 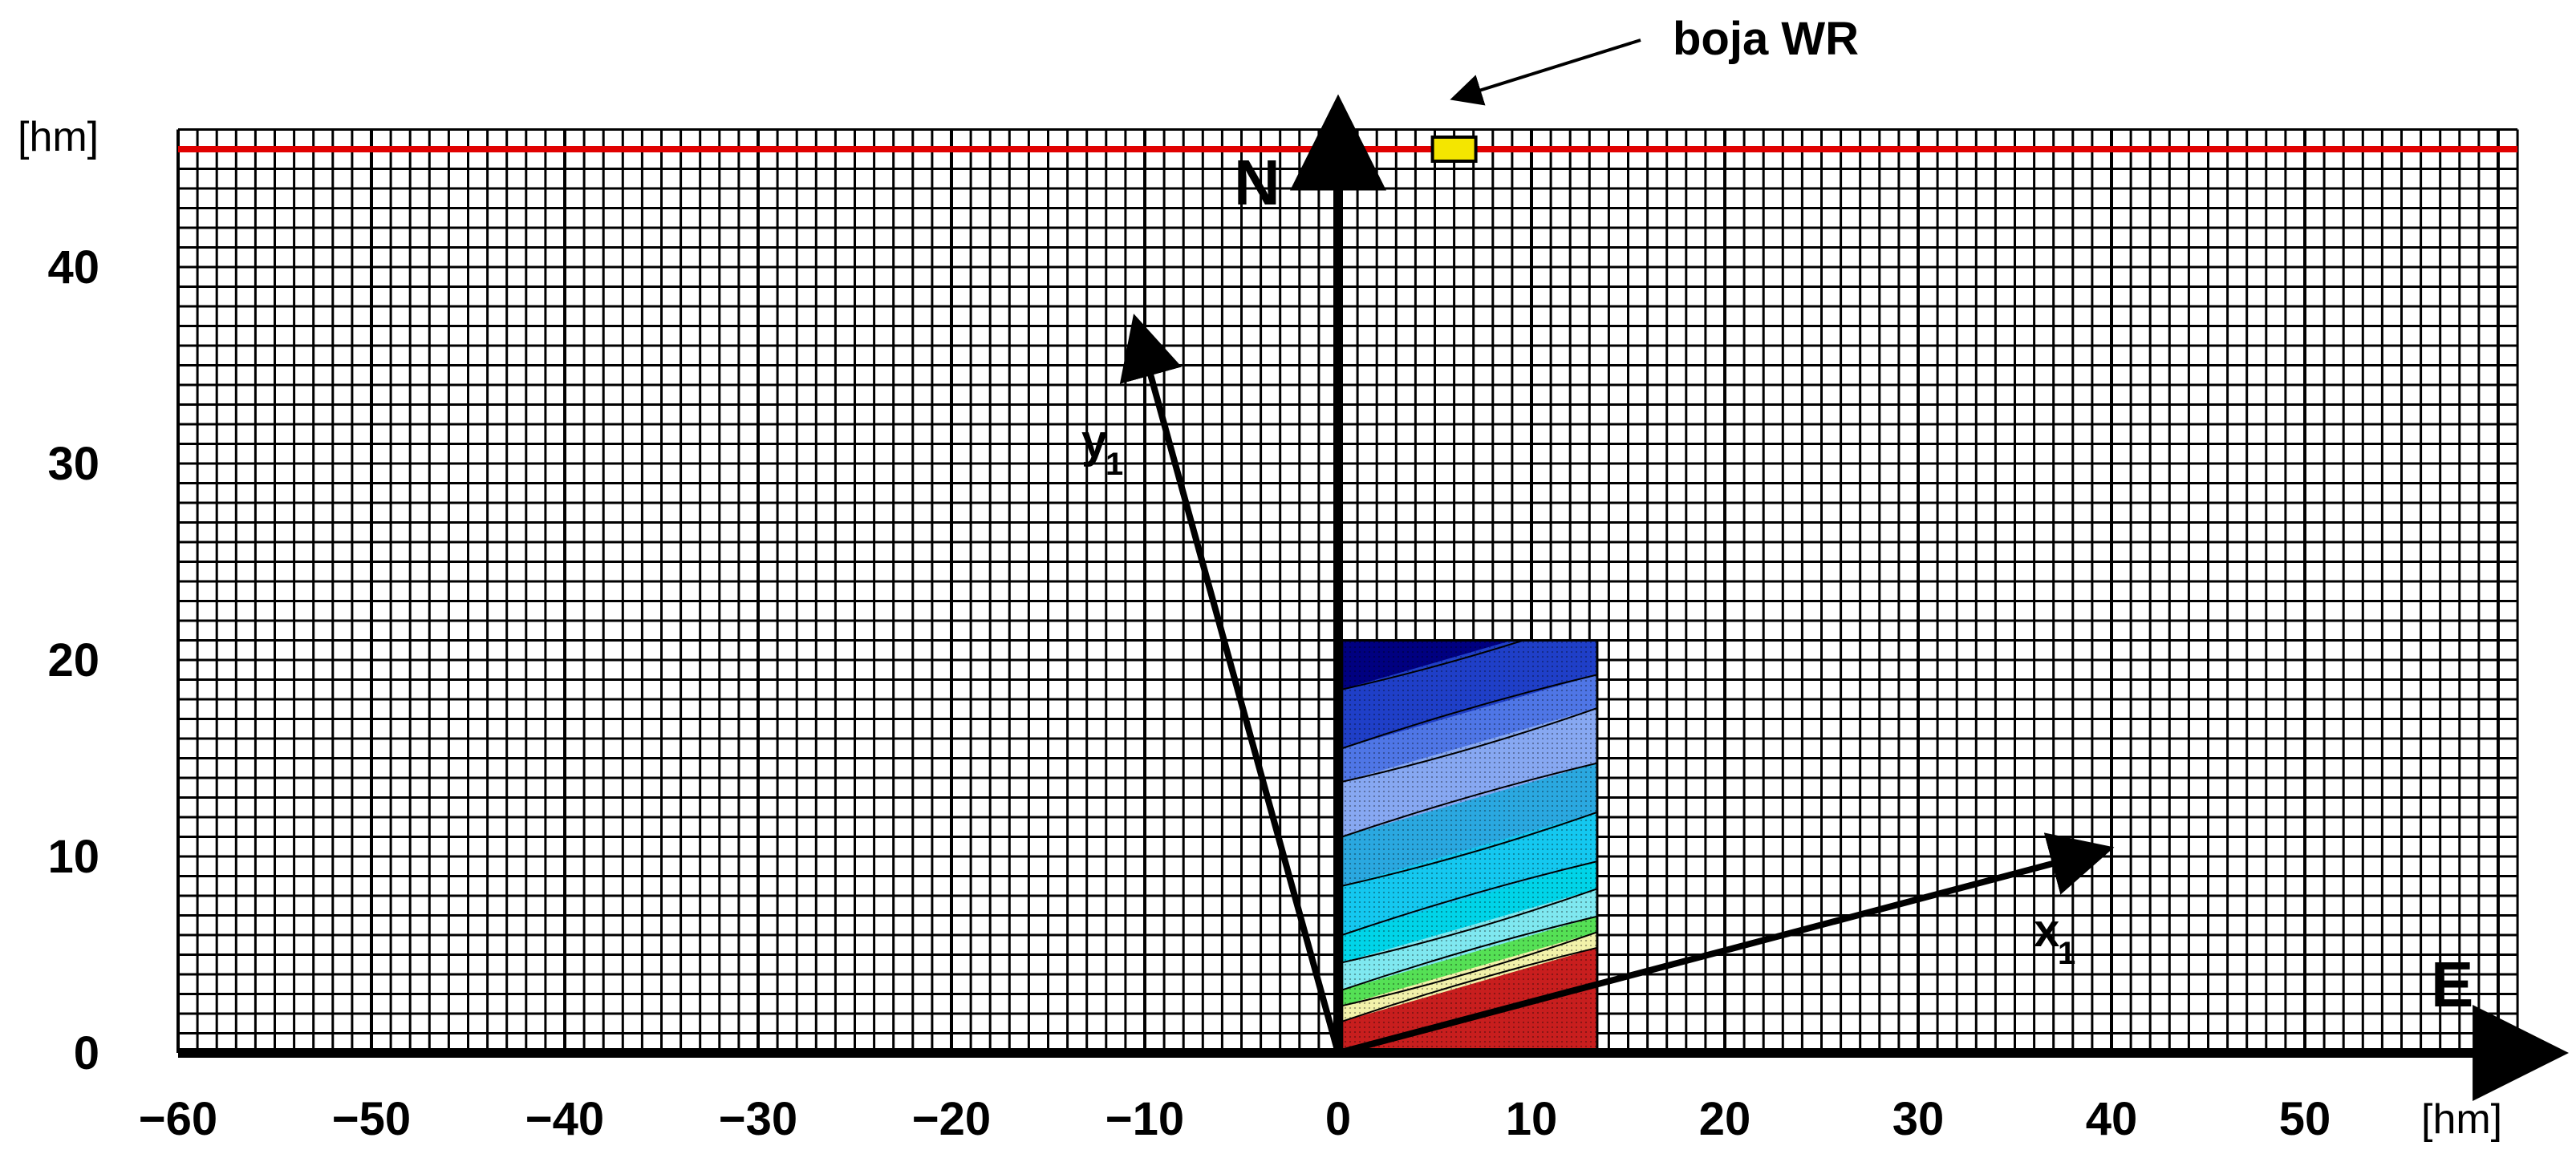 What do you see at coordinates (1230, 684) in the screenshot?
I see `vector-y1-arrow` at bounding box center [1230, 684].